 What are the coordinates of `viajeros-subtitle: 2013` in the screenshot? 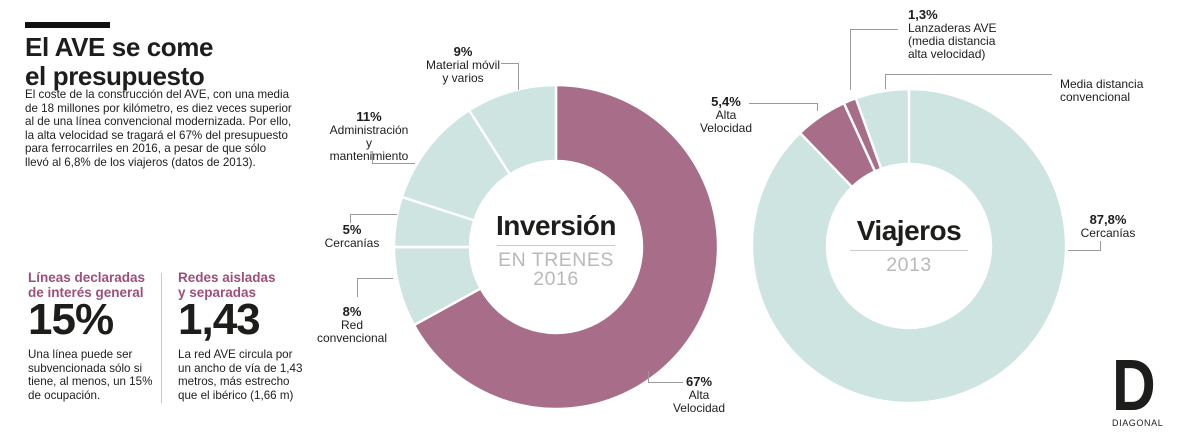 It's located at (909, 265).